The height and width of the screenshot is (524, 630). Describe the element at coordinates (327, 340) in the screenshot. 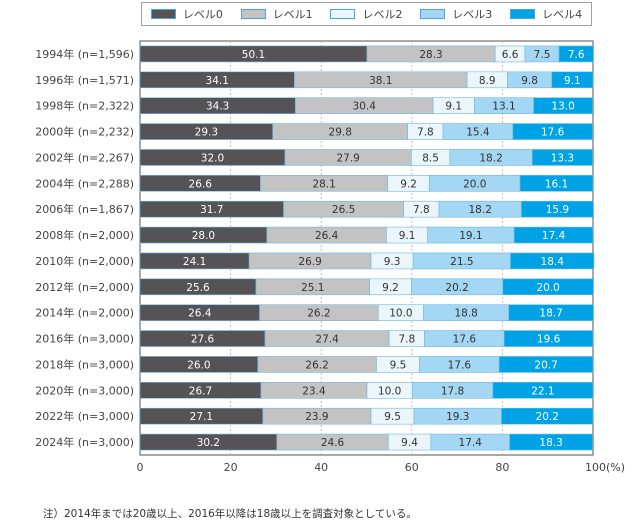

I see `value-label: 27.4` at that location.